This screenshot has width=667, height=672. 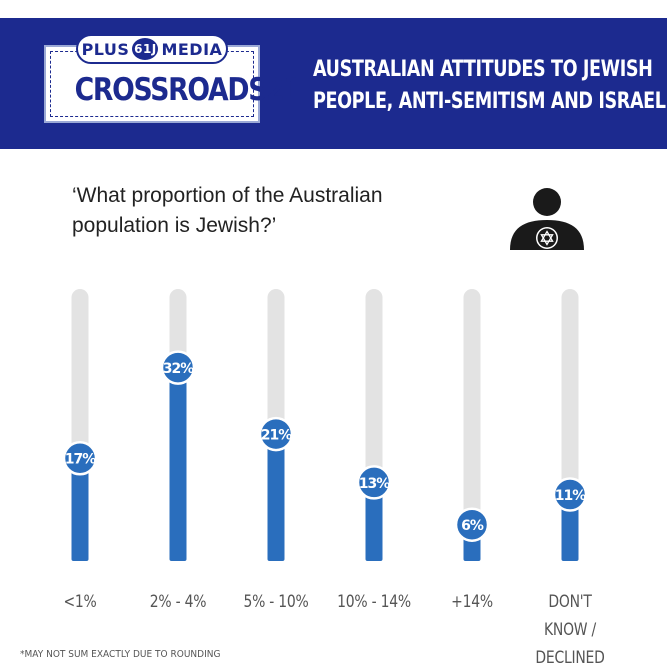 I want to click on x-tick-label: 2% - 4%, so click(x=178, y=602).